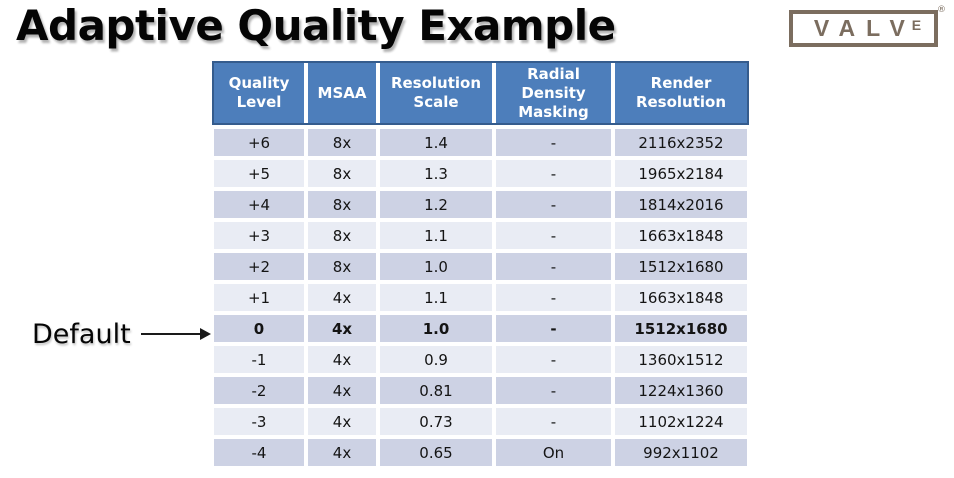 Image resolution: width=954 pixels, height=478 pixels. Describe the element at coordinates (681, 93) in the screenshot. I see `header-cell: Render Resolution` at that location.